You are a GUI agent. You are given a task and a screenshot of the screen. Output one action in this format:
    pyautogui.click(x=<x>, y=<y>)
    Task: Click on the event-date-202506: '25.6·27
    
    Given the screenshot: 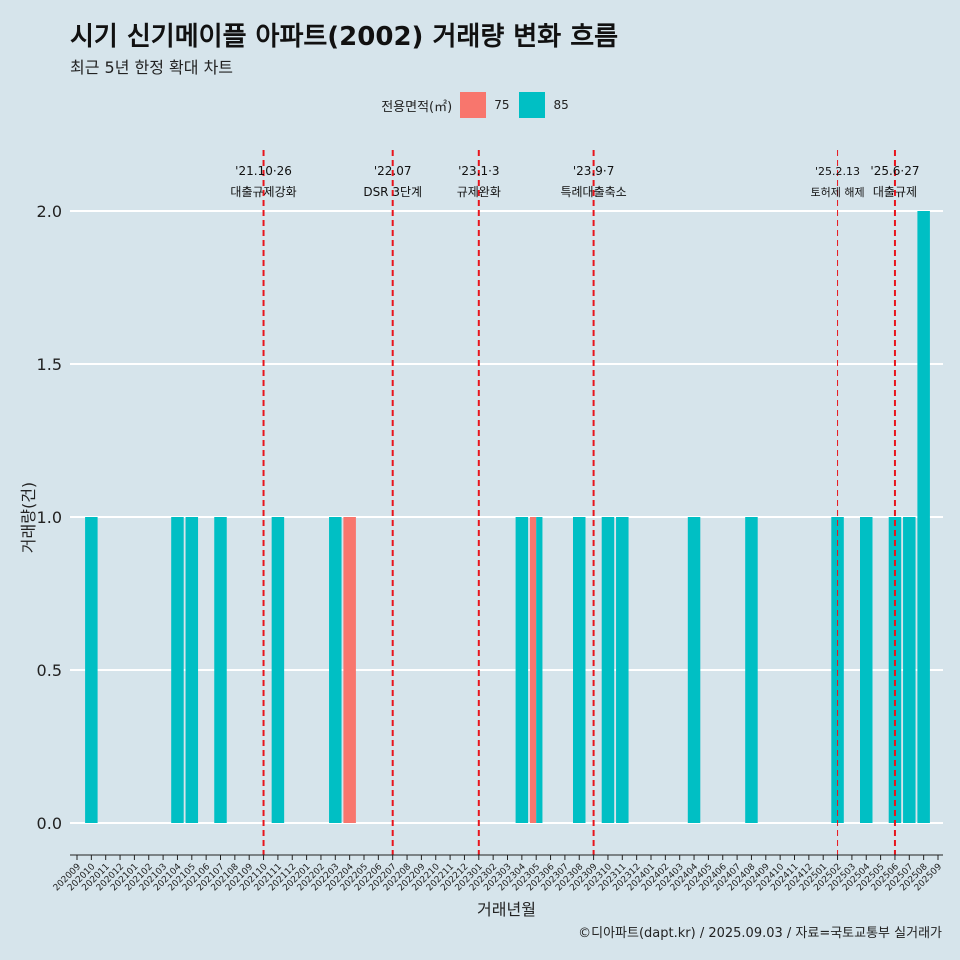 What is the action you would take?
    pyautogui.click(x=894, y=171)
    